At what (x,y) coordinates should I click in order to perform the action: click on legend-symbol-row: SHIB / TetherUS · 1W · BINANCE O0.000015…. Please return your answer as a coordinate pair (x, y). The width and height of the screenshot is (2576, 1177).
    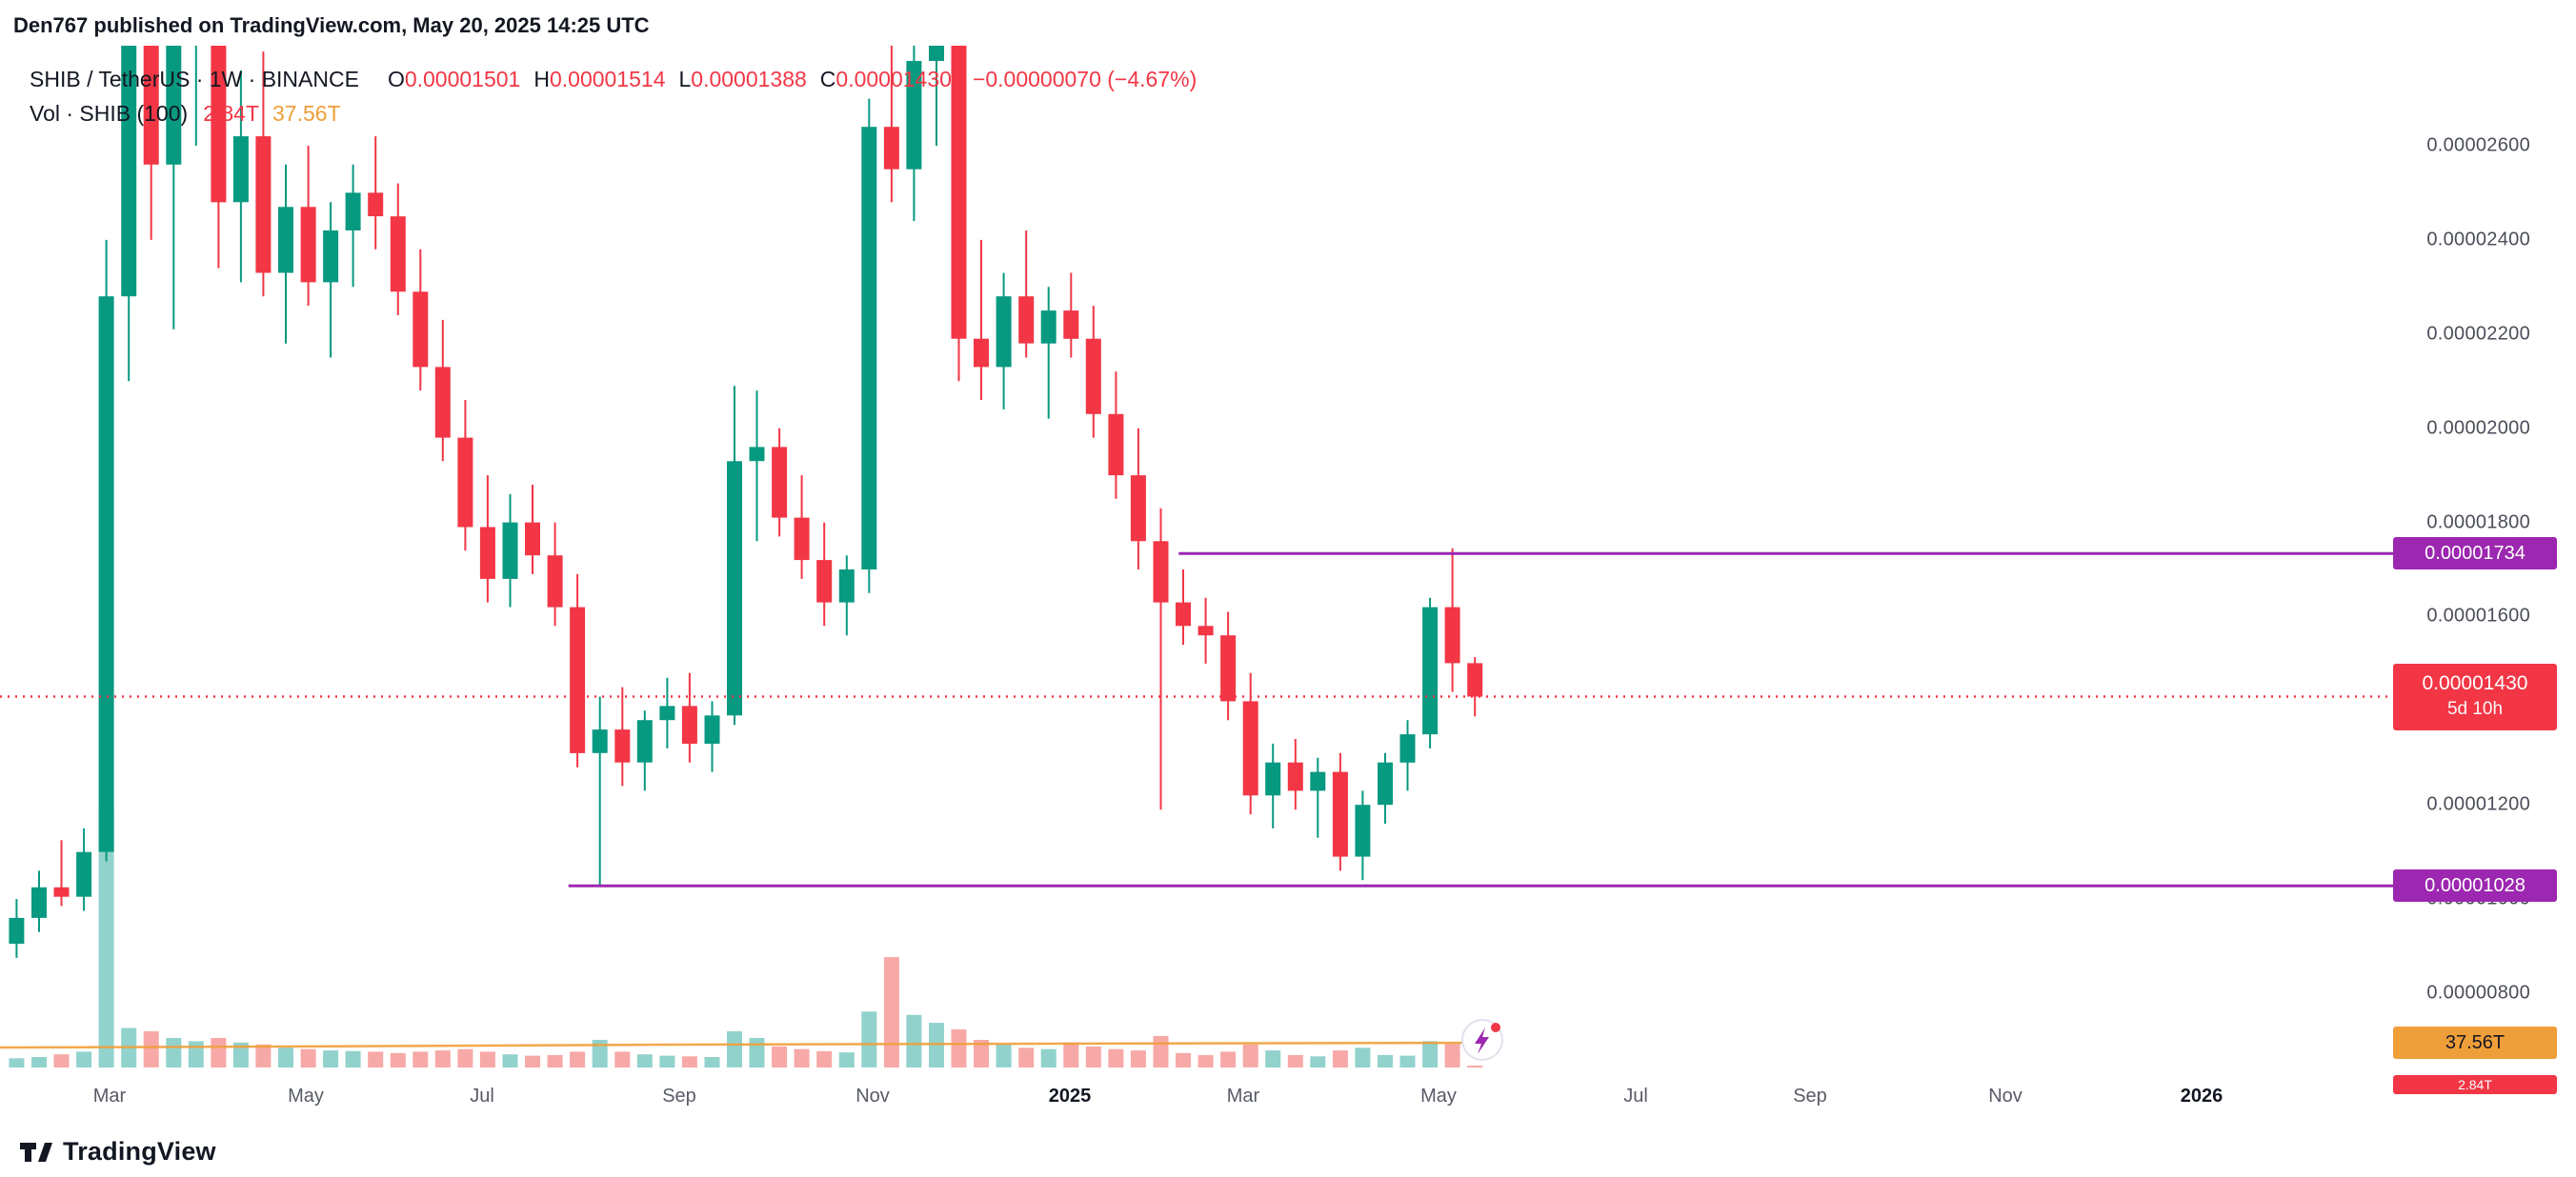
    Looking at the image, I should click on (614, 79).